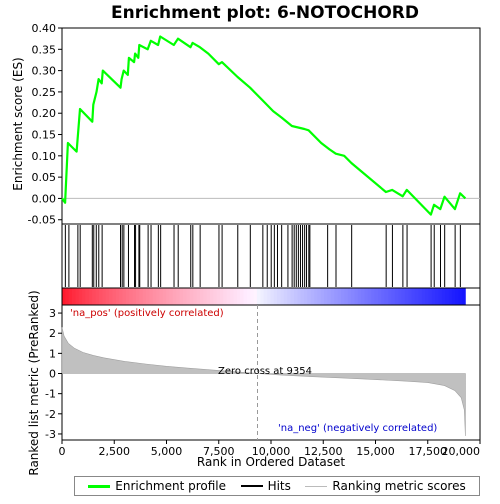  I want to click on hits-panel, so click(271, 256).